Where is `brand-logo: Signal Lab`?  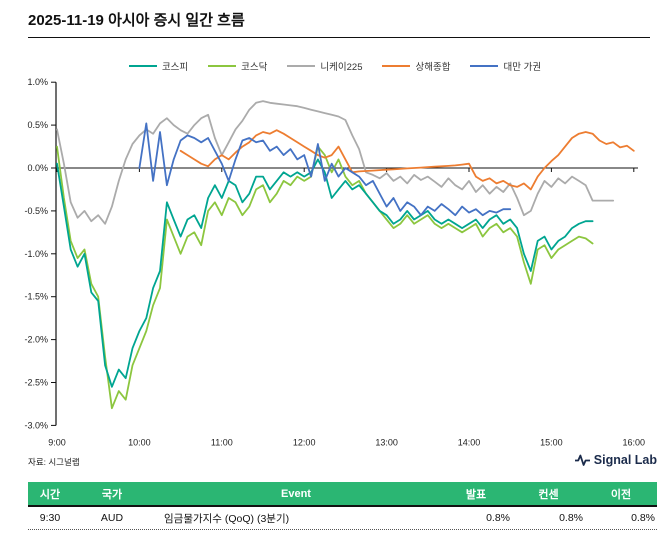
brand-logo: Signal Lab is located at coordinates (615, 460).